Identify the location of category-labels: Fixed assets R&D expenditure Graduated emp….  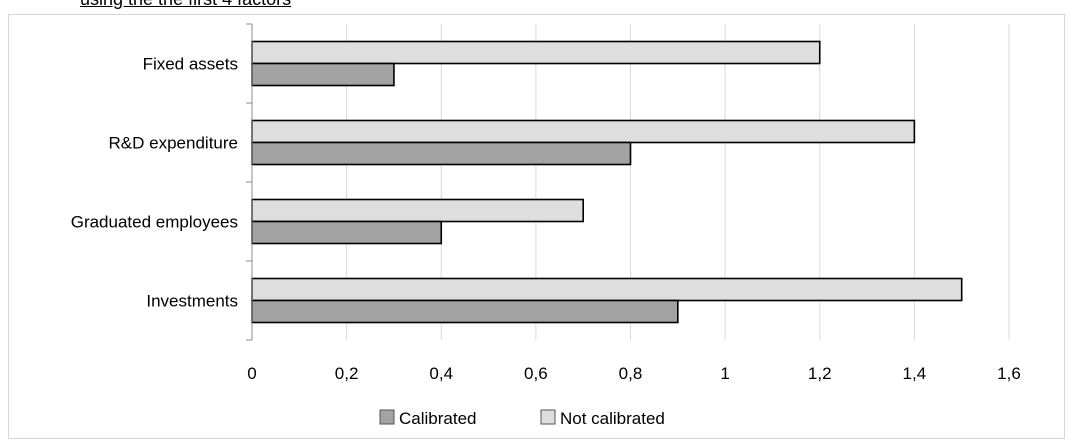
(154, 183).